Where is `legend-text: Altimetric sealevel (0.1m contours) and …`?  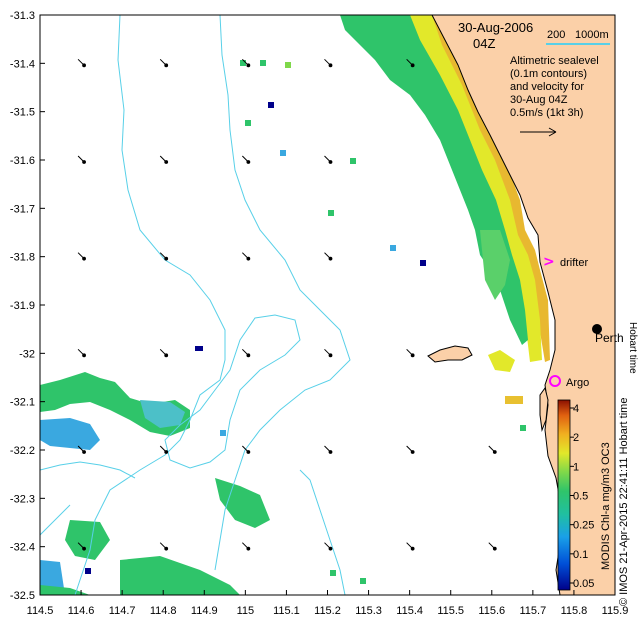 legend-text: Altimetric sealevel (0.1m contours) and … is located at coordinates (554, 96).